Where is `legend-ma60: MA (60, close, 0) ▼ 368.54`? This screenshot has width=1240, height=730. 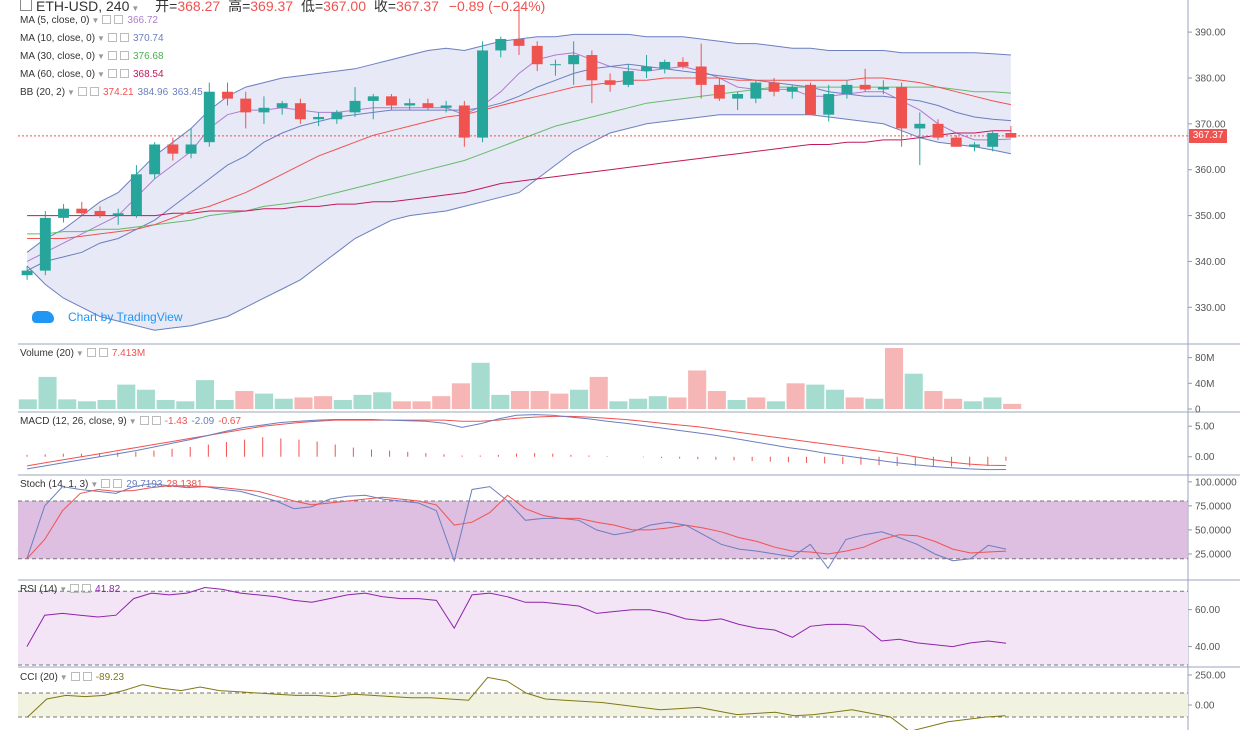
legend-ma60: MA (60, close, 0) ▼ 368.54 is located at coordinates (92, 74).